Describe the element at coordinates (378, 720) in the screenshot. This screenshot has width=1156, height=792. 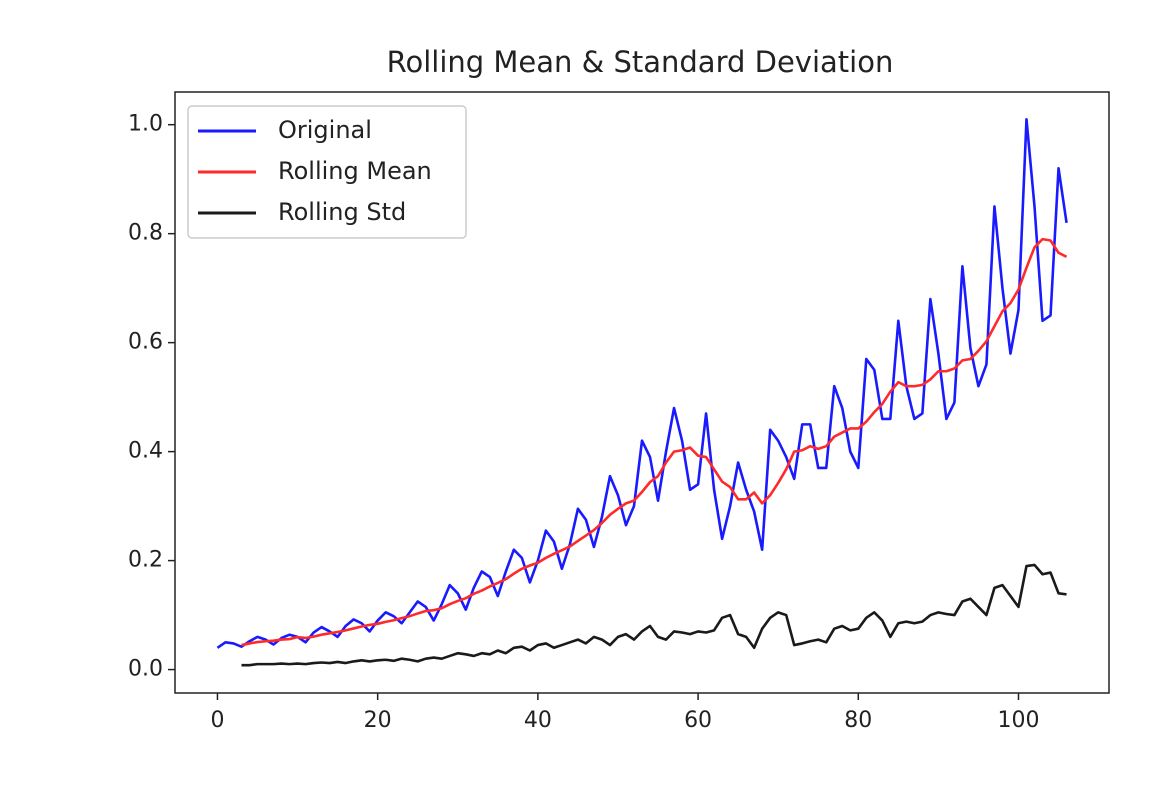
I see `x-tick-label: 20` at that location.